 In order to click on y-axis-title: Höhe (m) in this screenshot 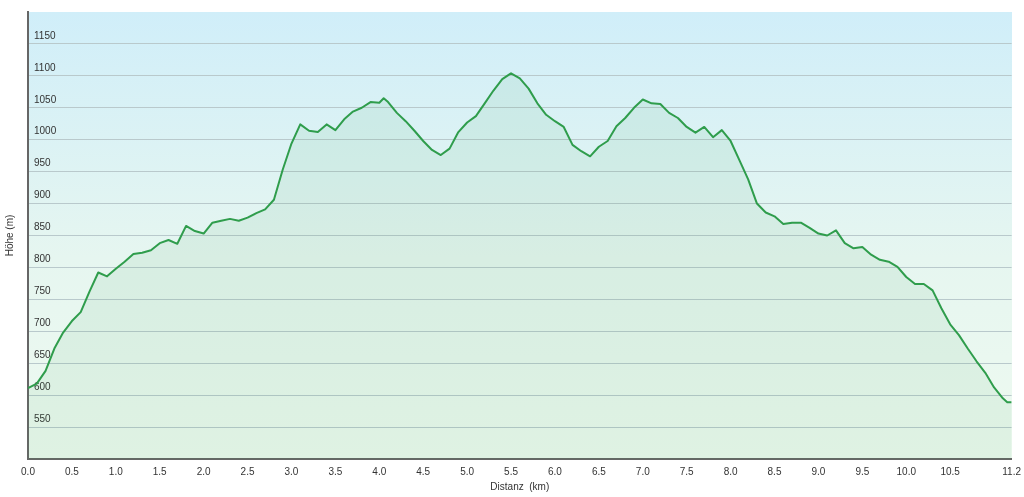, I will do `click(9, 235)`.